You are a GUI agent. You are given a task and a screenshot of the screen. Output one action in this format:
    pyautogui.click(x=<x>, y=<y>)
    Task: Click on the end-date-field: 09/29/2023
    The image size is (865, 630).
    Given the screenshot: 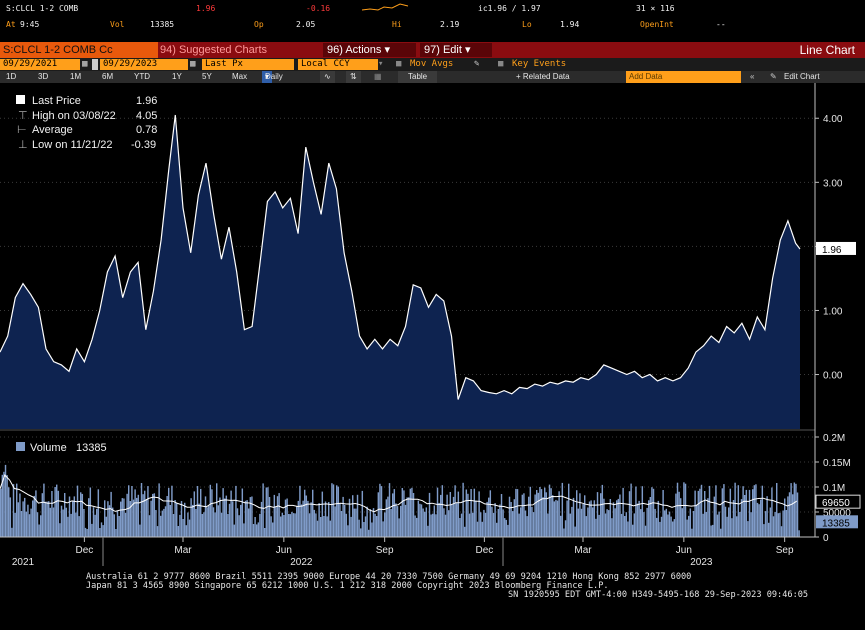 What is the action you would take?
    pyautogui.click(x=144, y=64)
    